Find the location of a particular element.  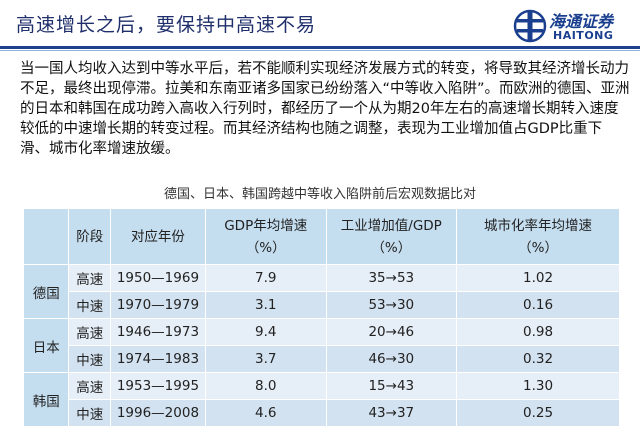

years-cell: 1996—2008 is located at coordinates (157, 413).